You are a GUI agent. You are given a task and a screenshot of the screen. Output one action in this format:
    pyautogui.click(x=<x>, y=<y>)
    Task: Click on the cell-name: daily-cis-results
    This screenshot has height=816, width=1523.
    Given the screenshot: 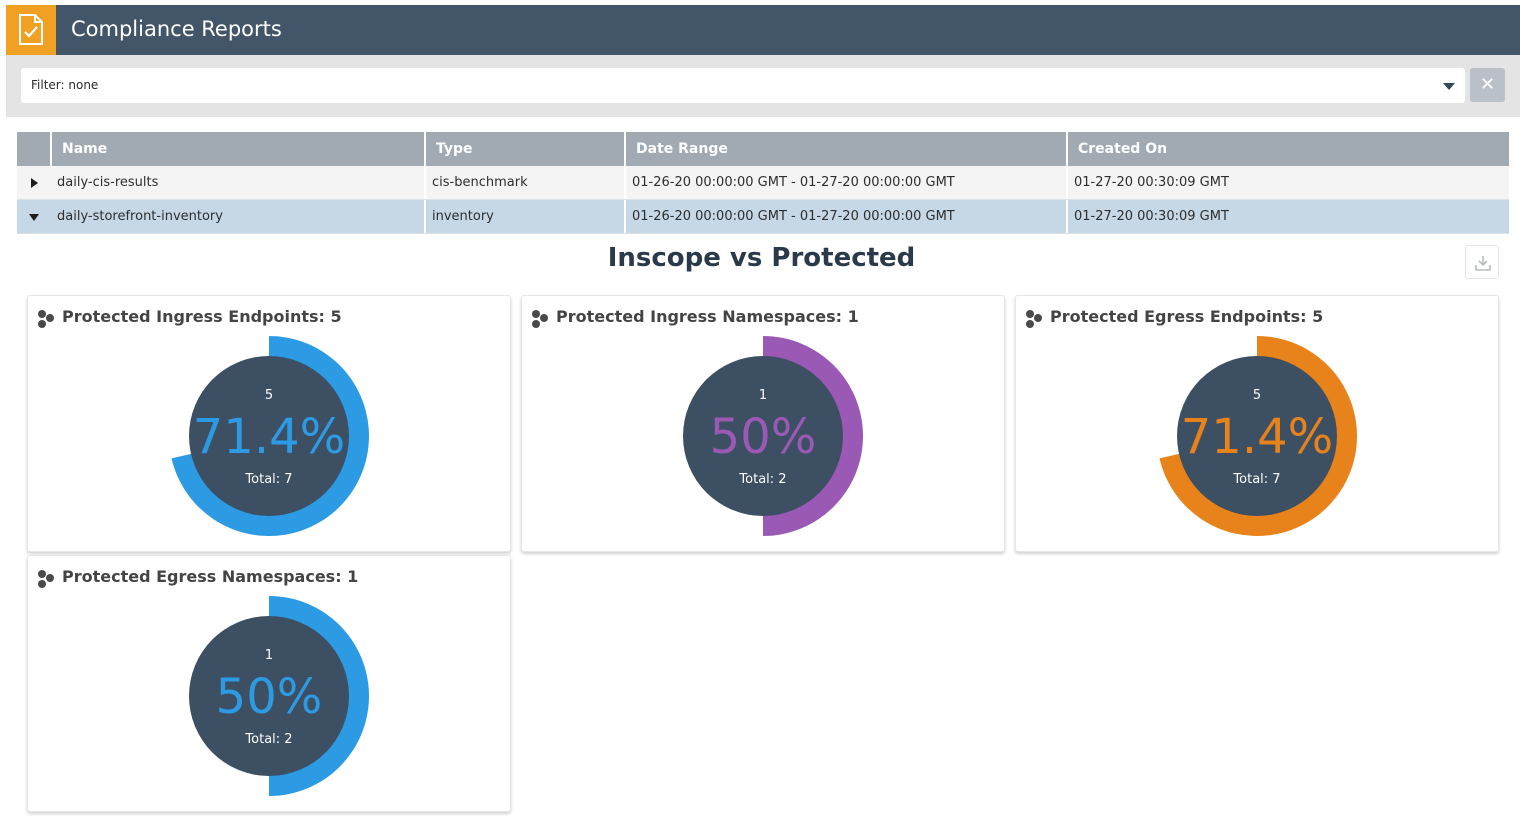 What is the action you would take?
    pyautogui.click(x=108, y=182)
    